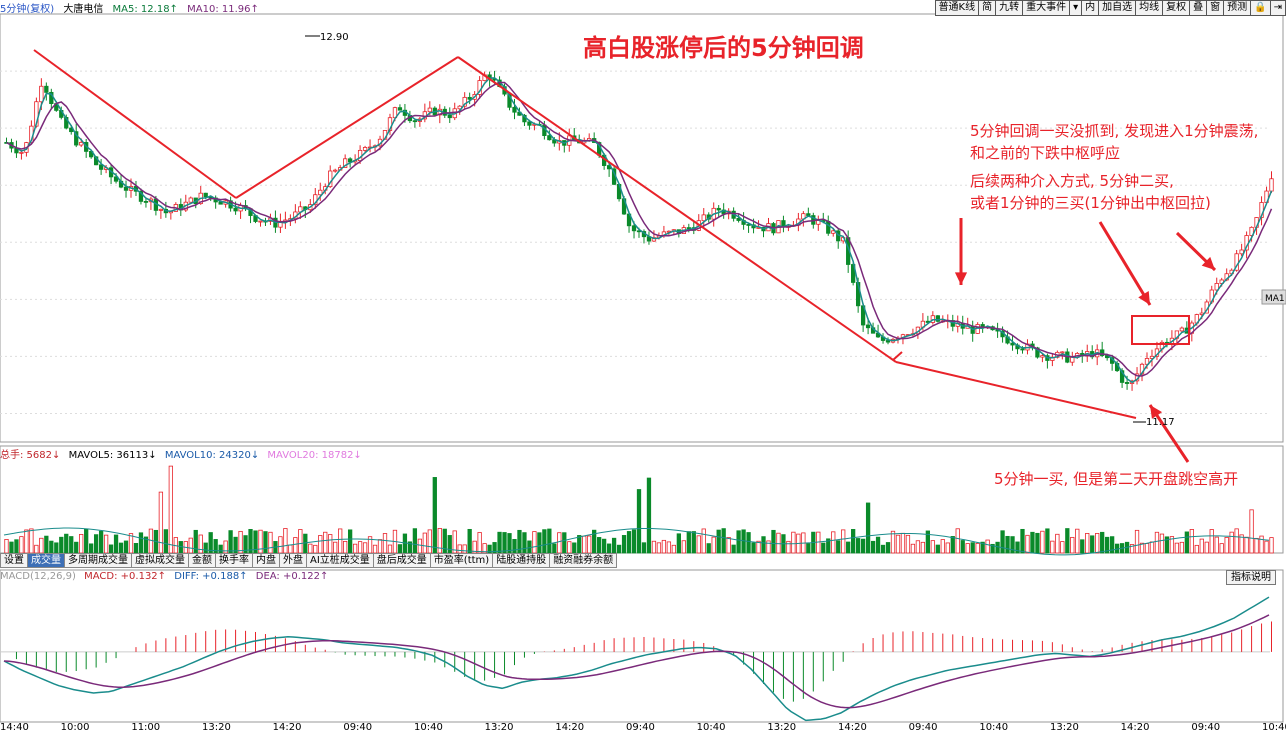 The height and width of the screenshot is (738, 1286). I want to click on toolbar-button-12: 🔒, so click(1260, 8).